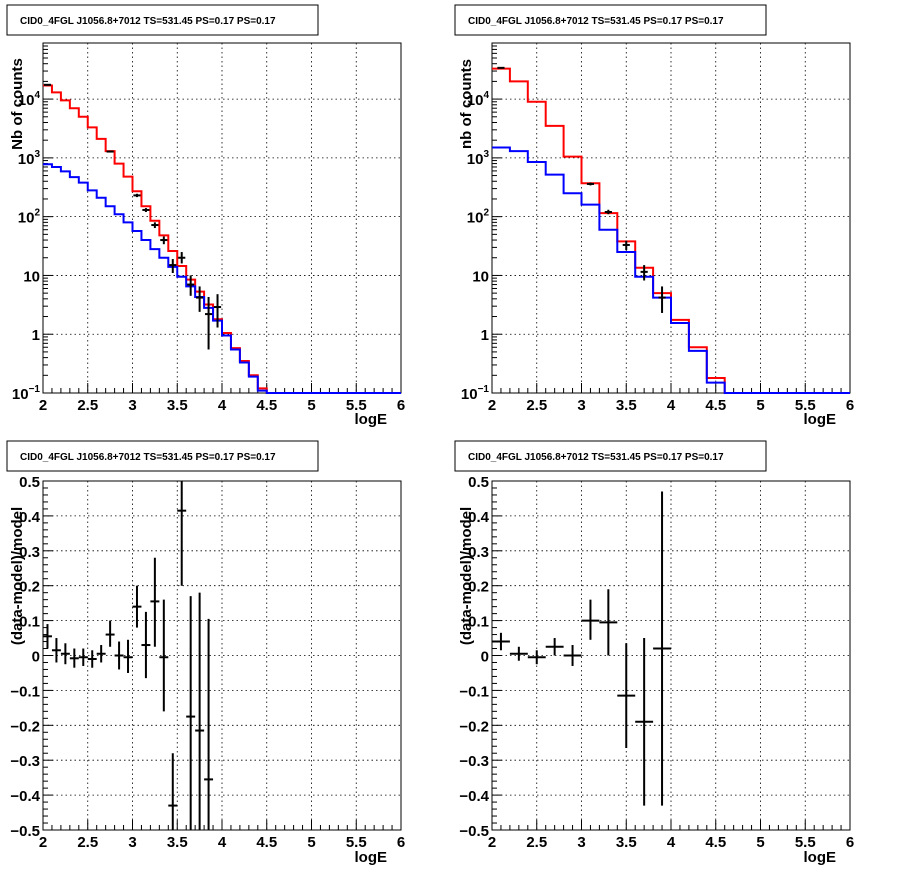 The image size is (898, 875). Describe the element at coordinates (479, 517) in the screenshot. I see `y-tick-label: 0.4` at that location.